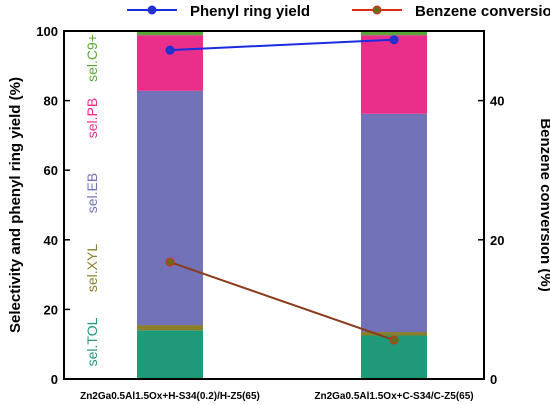 This screenshot has width=550, height=405. I want to click on y2-axis-label: Benzene conversion (%), so click(543, 204).